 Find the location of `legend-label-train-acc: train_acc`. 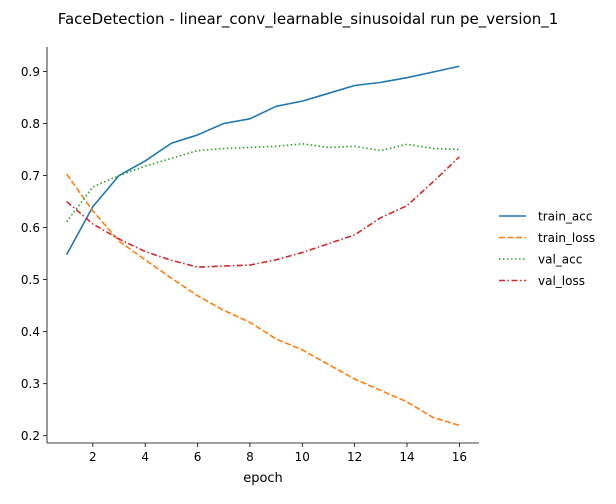

legend-label-train-acc: train_acc is located at coordinates (565, 217).